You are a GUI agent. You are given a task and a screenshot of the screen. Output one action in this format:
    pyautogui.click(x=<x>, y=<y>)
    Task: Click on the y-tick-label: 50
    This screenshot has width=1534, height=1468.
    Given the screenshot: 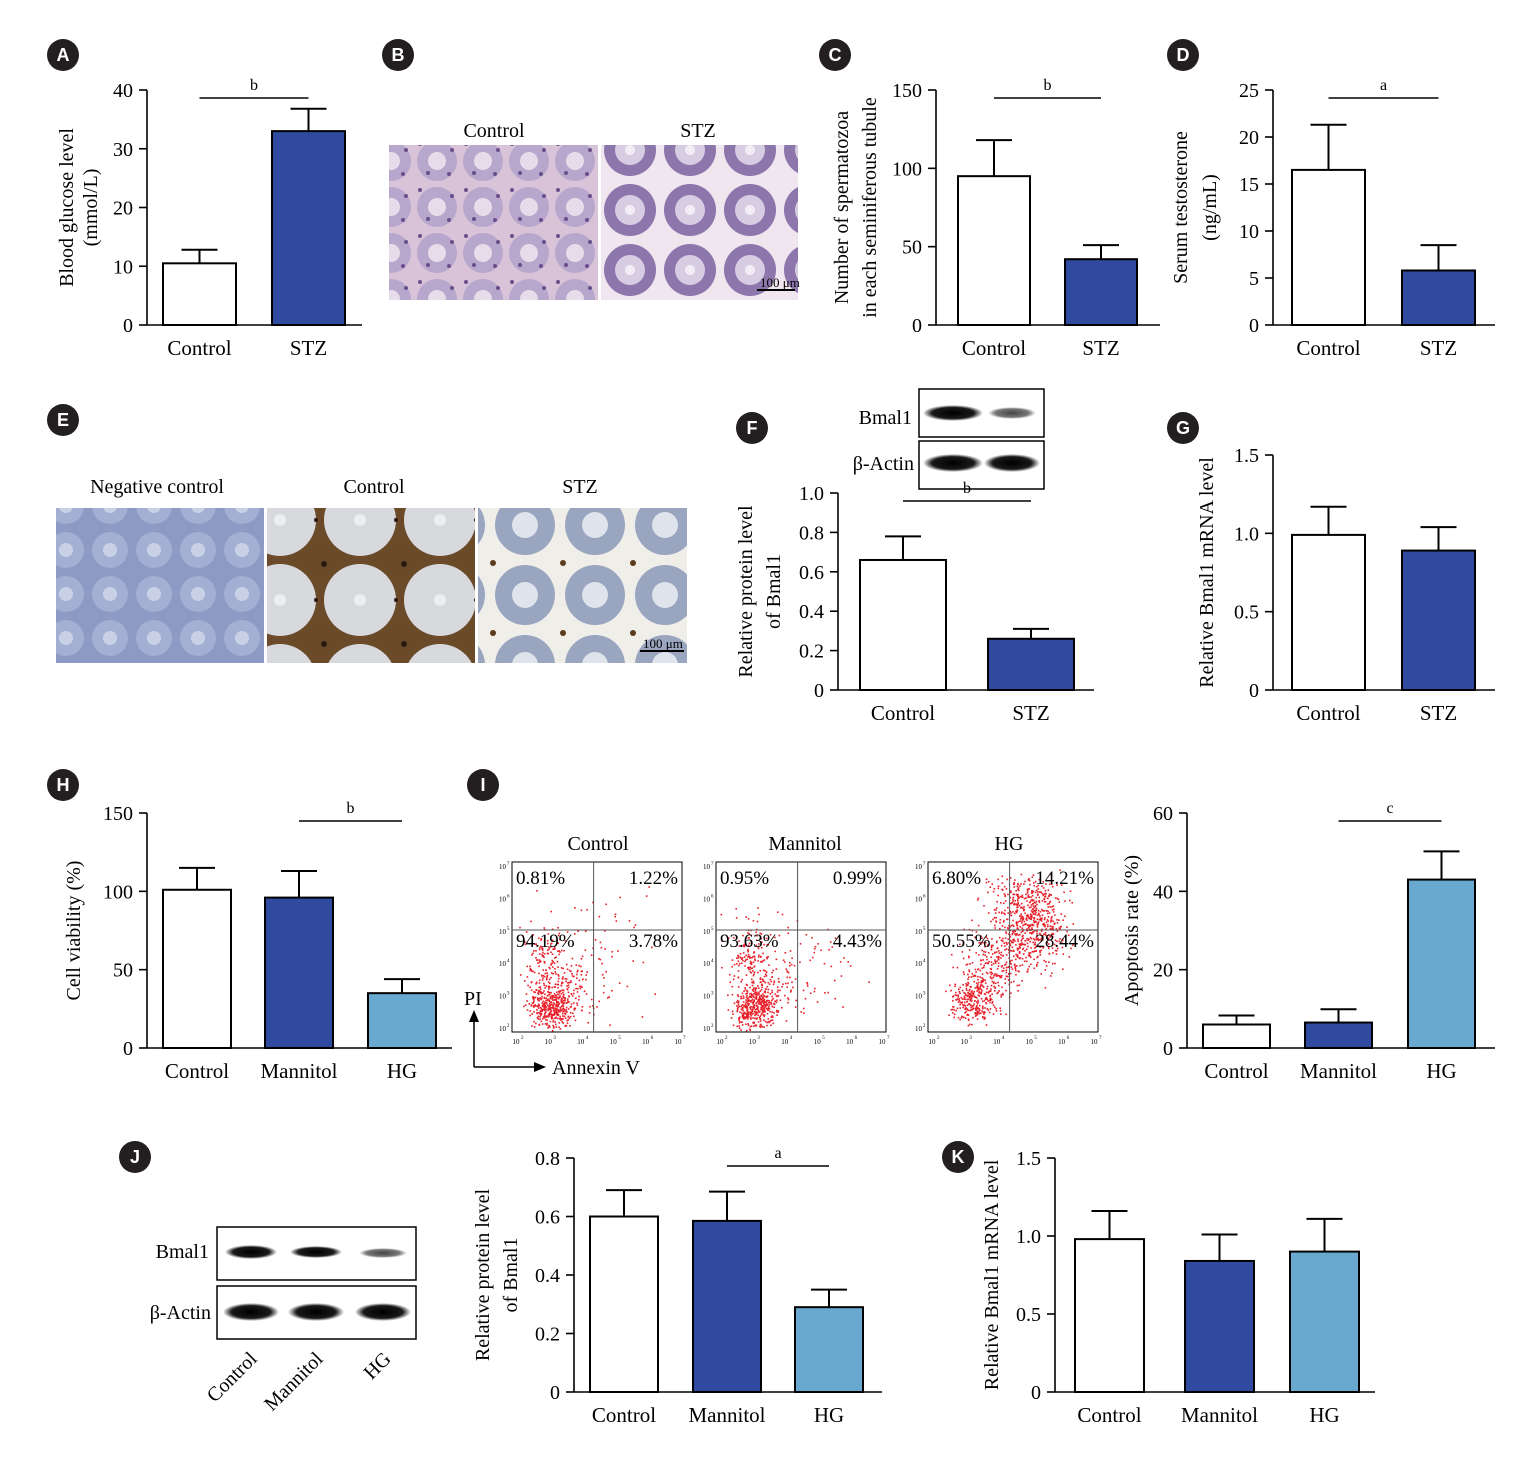 What is the action you would take?
    pyautogui.click(x=123, y=971)
    